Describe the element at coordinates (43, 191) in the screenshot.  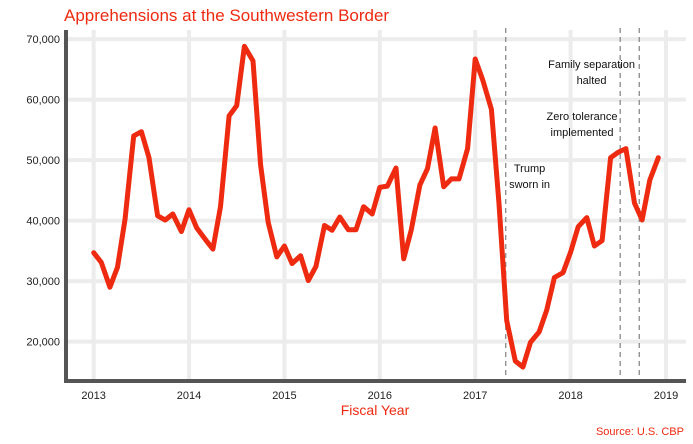
I see `y-tick-labels: 20,000 30,000 40,000 50,000 60,000 70,000` at that location.